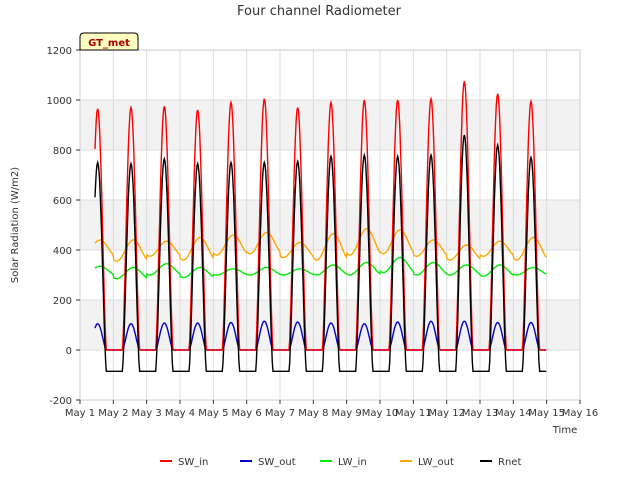 The height and width of the screenshot is (480, 640). I want to click on x-axis-label: Time, so click(564, 430).